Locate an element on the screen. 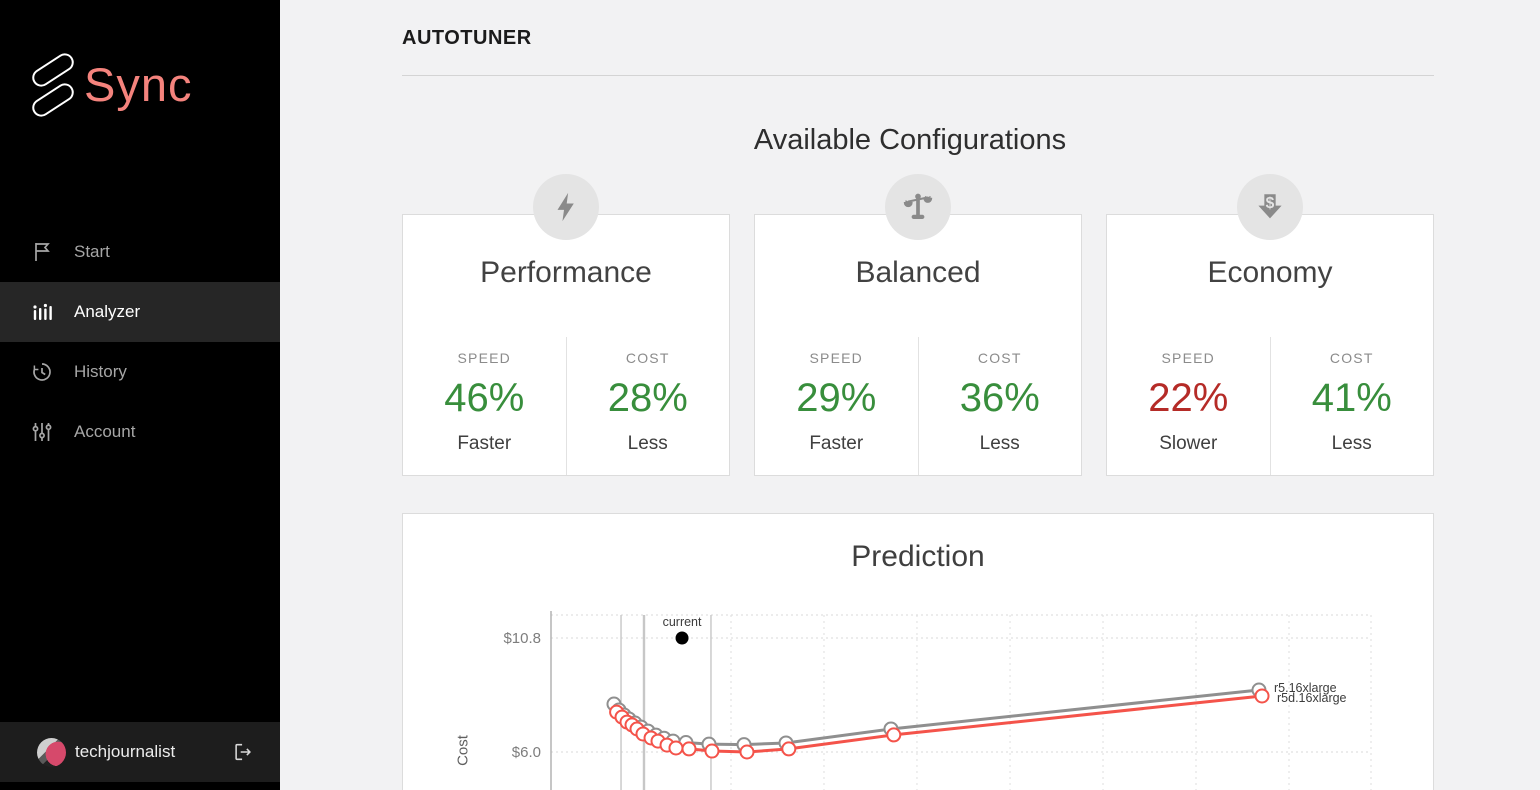 The image size is (1540, 790). metric-value: 41% is located at coordinates (1351, 398).